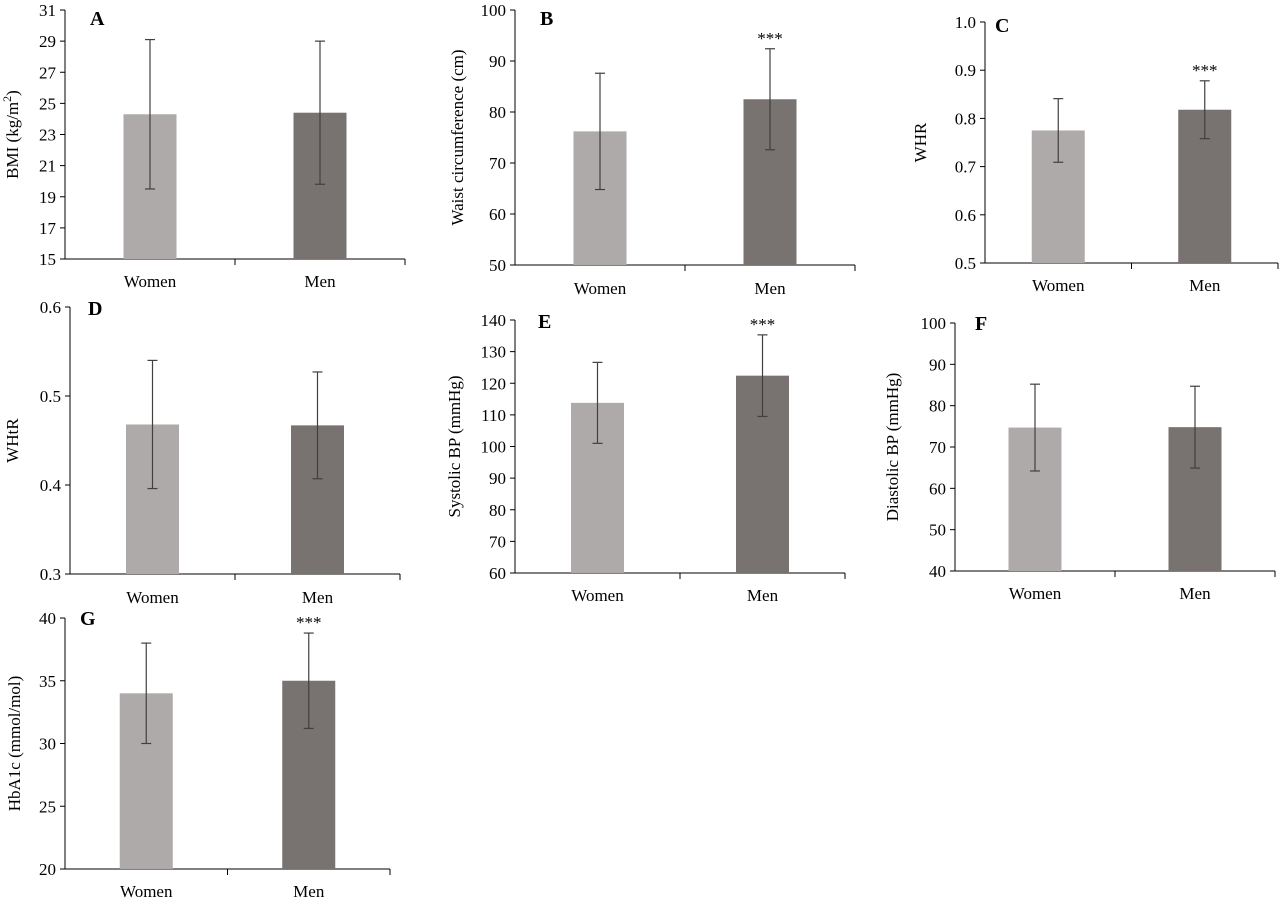 The height and width of the screenshot is (898, 1280). Describe the element at coordinates (1095, 154) in the screenshot. I see `panel-c: 0.5 0.6 0.7 0.8 0.9 1.0 Women *** Men WHR C` at that location.